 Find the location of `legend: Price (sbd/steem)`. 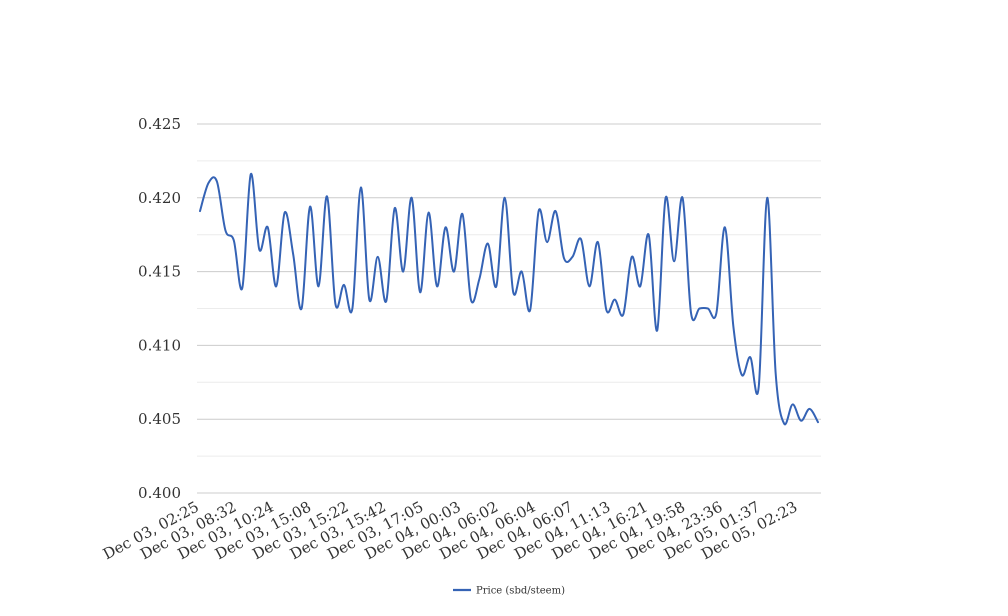

legend: Price (sbd/steem) is located at coordinates (509, 591).